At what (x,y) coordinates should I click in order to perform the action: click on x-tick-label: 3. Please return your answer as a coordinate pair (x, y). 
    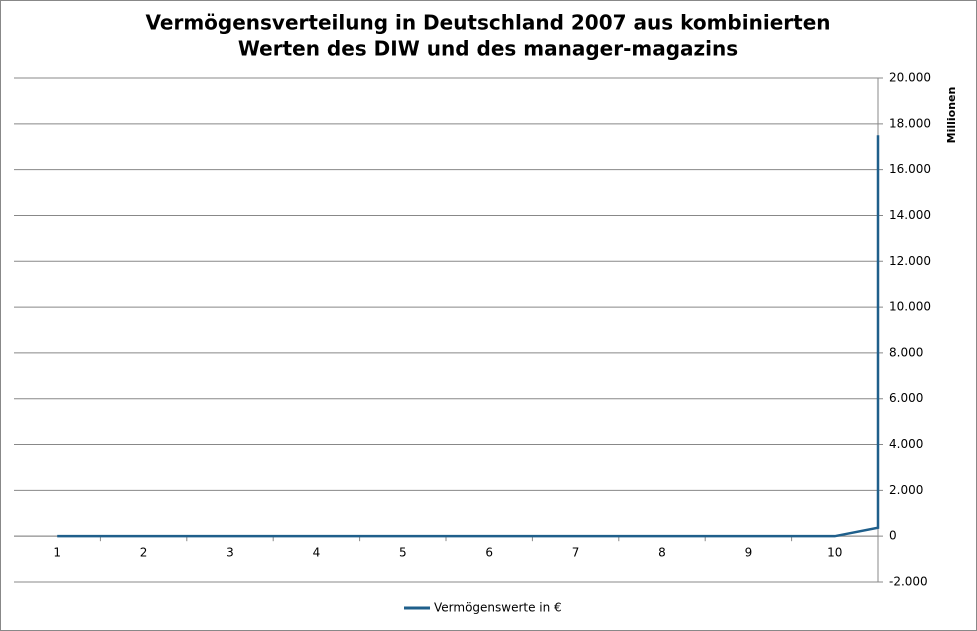
    Looking at the image, I should click on (230, 553).